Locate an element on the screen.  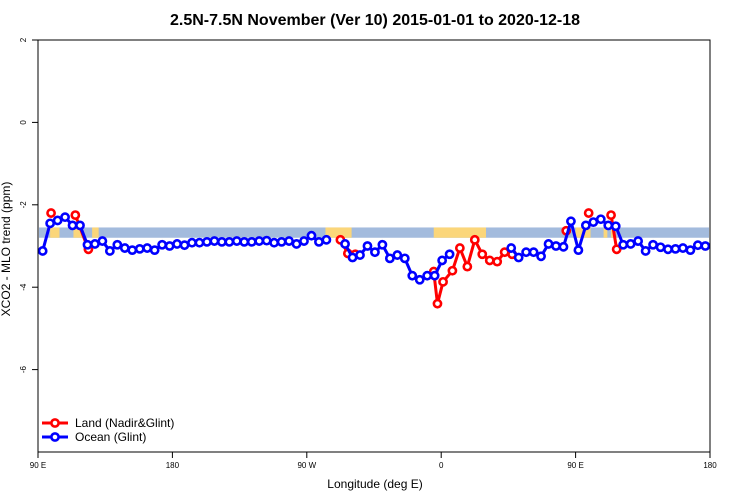
y-axis-label: XCO2 - MLO trend (ppm) is located at coordinates (6, 249).